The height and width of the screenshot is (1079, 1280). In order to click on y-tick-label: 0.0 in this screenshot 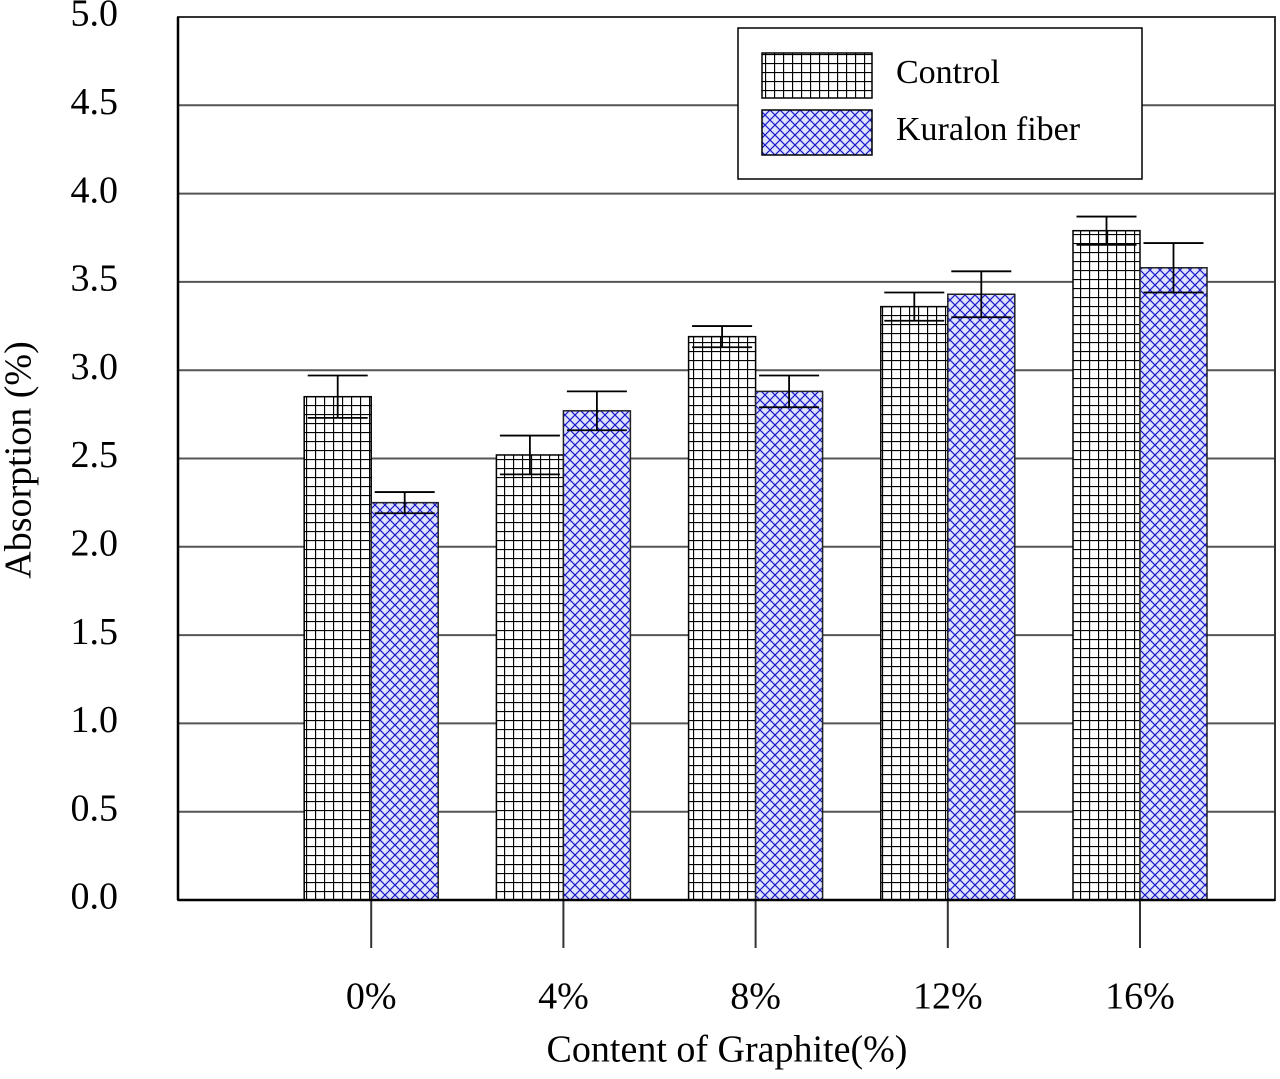, I will do `click(95, 897)`.